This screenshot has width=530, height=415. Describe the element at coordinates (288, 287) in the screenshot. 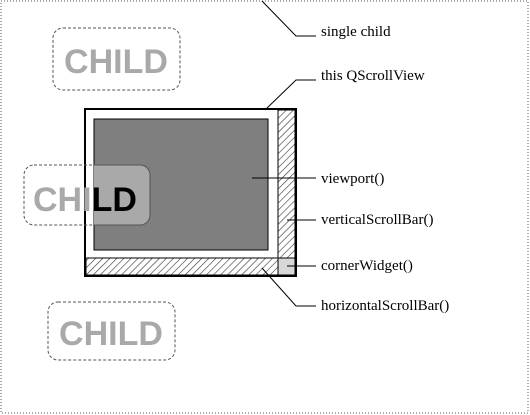

I see `leader-horizontal-scrollbar` at that location.